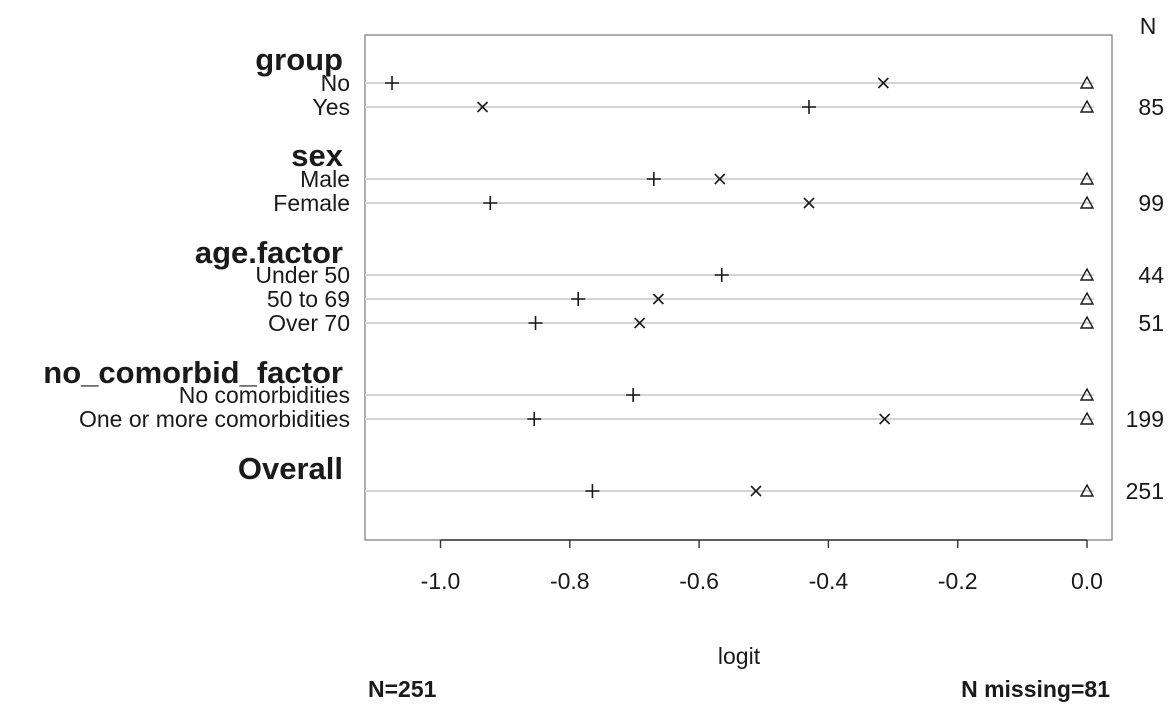 Image resolution: width=1171 pixels, height=705 pixels. I want to click on row-n-count: 44, so click(1151, 275).